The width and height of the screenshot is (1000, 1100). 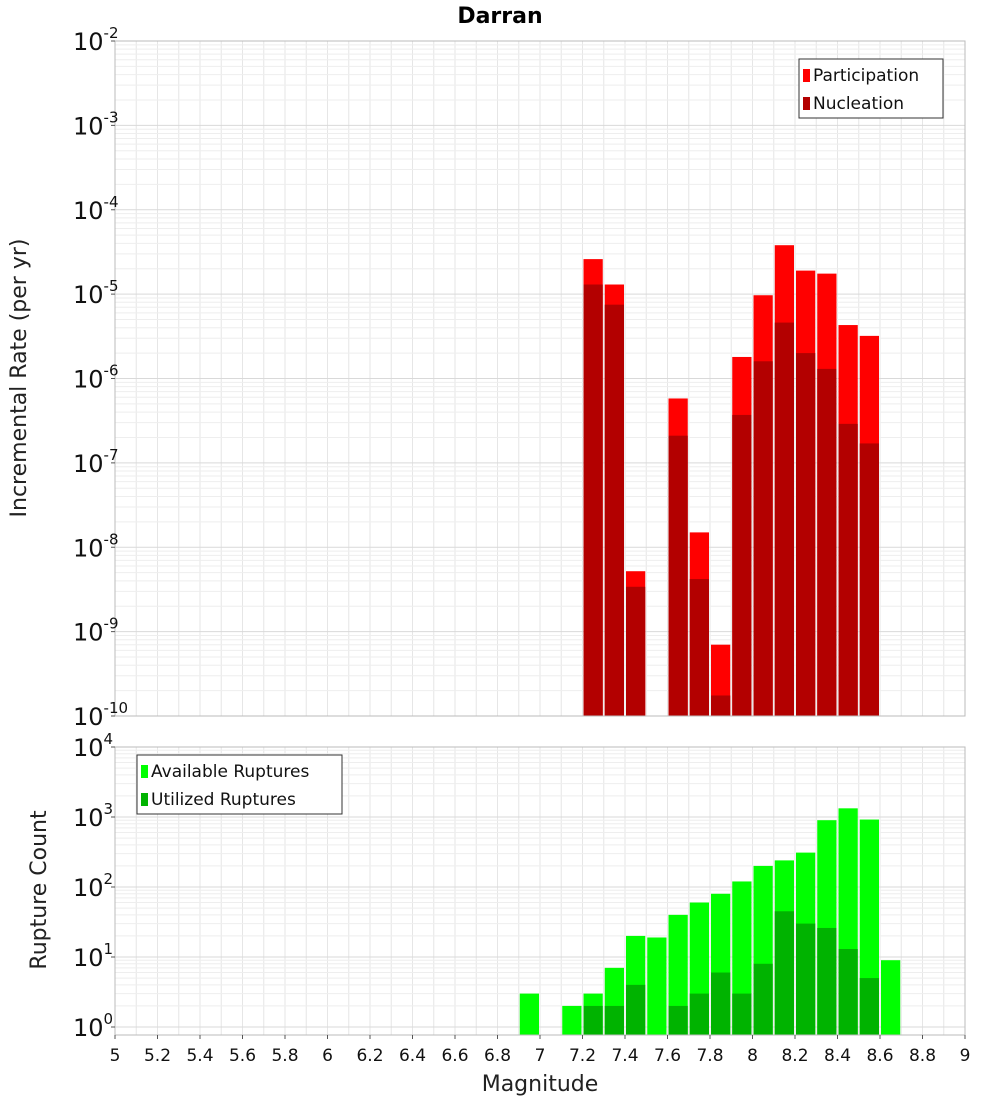 What do you see at coordinates (879, 1056) in the screenshot?
I see `x-tick-label: 8.6` at bounding box center [879, 1056].